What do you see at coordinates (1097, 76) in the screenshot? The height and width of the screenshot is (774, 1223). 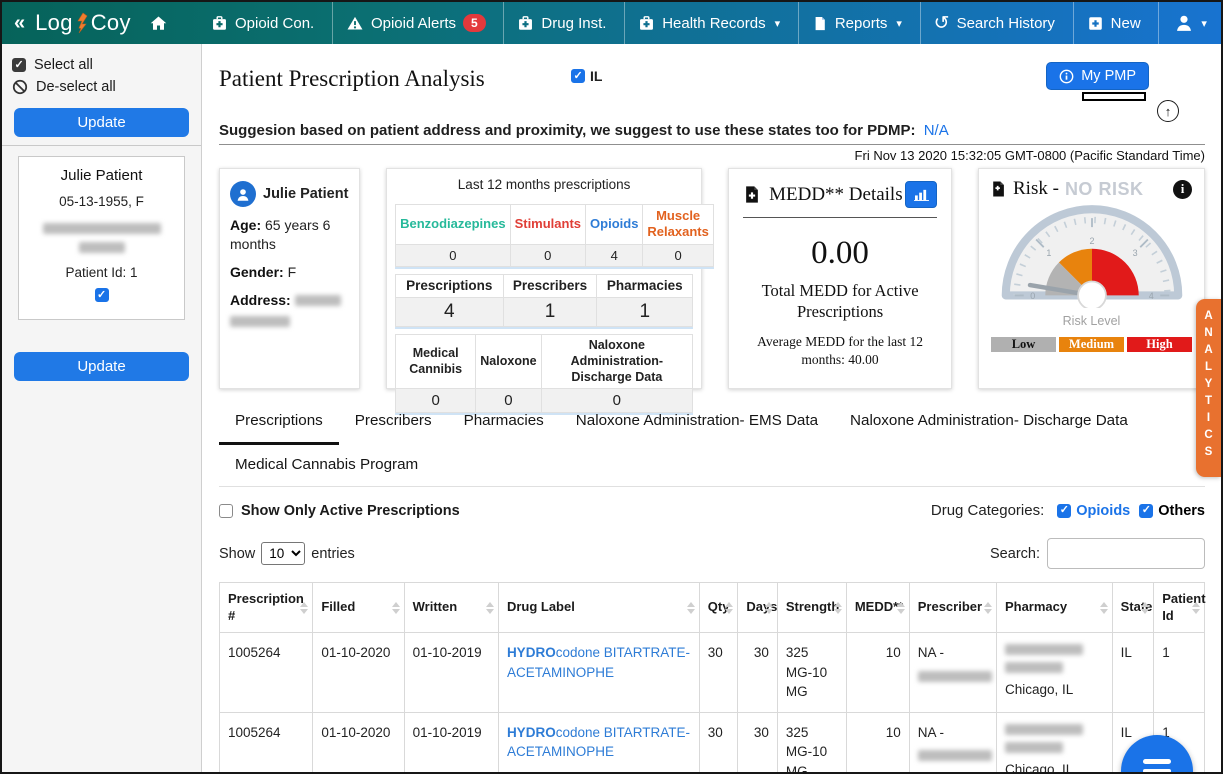 I see `my-pmp-button: My PMP` at bounding box center [1097, 76].